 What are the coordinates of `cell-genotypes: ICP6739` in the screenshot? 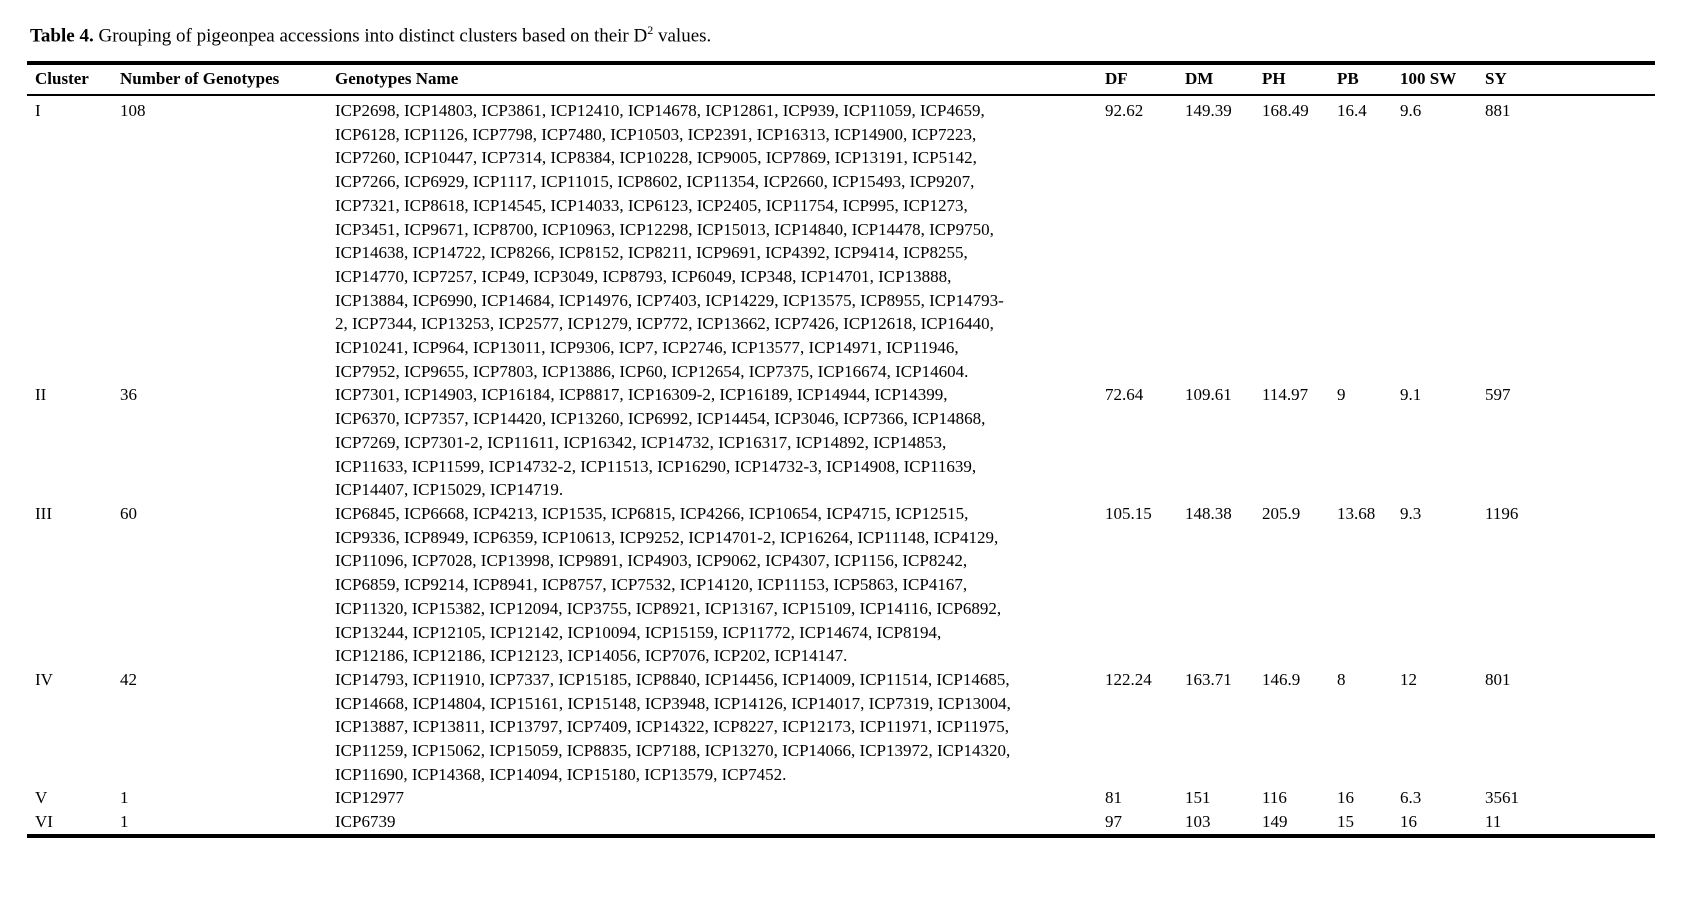 It's located at (365, 822).